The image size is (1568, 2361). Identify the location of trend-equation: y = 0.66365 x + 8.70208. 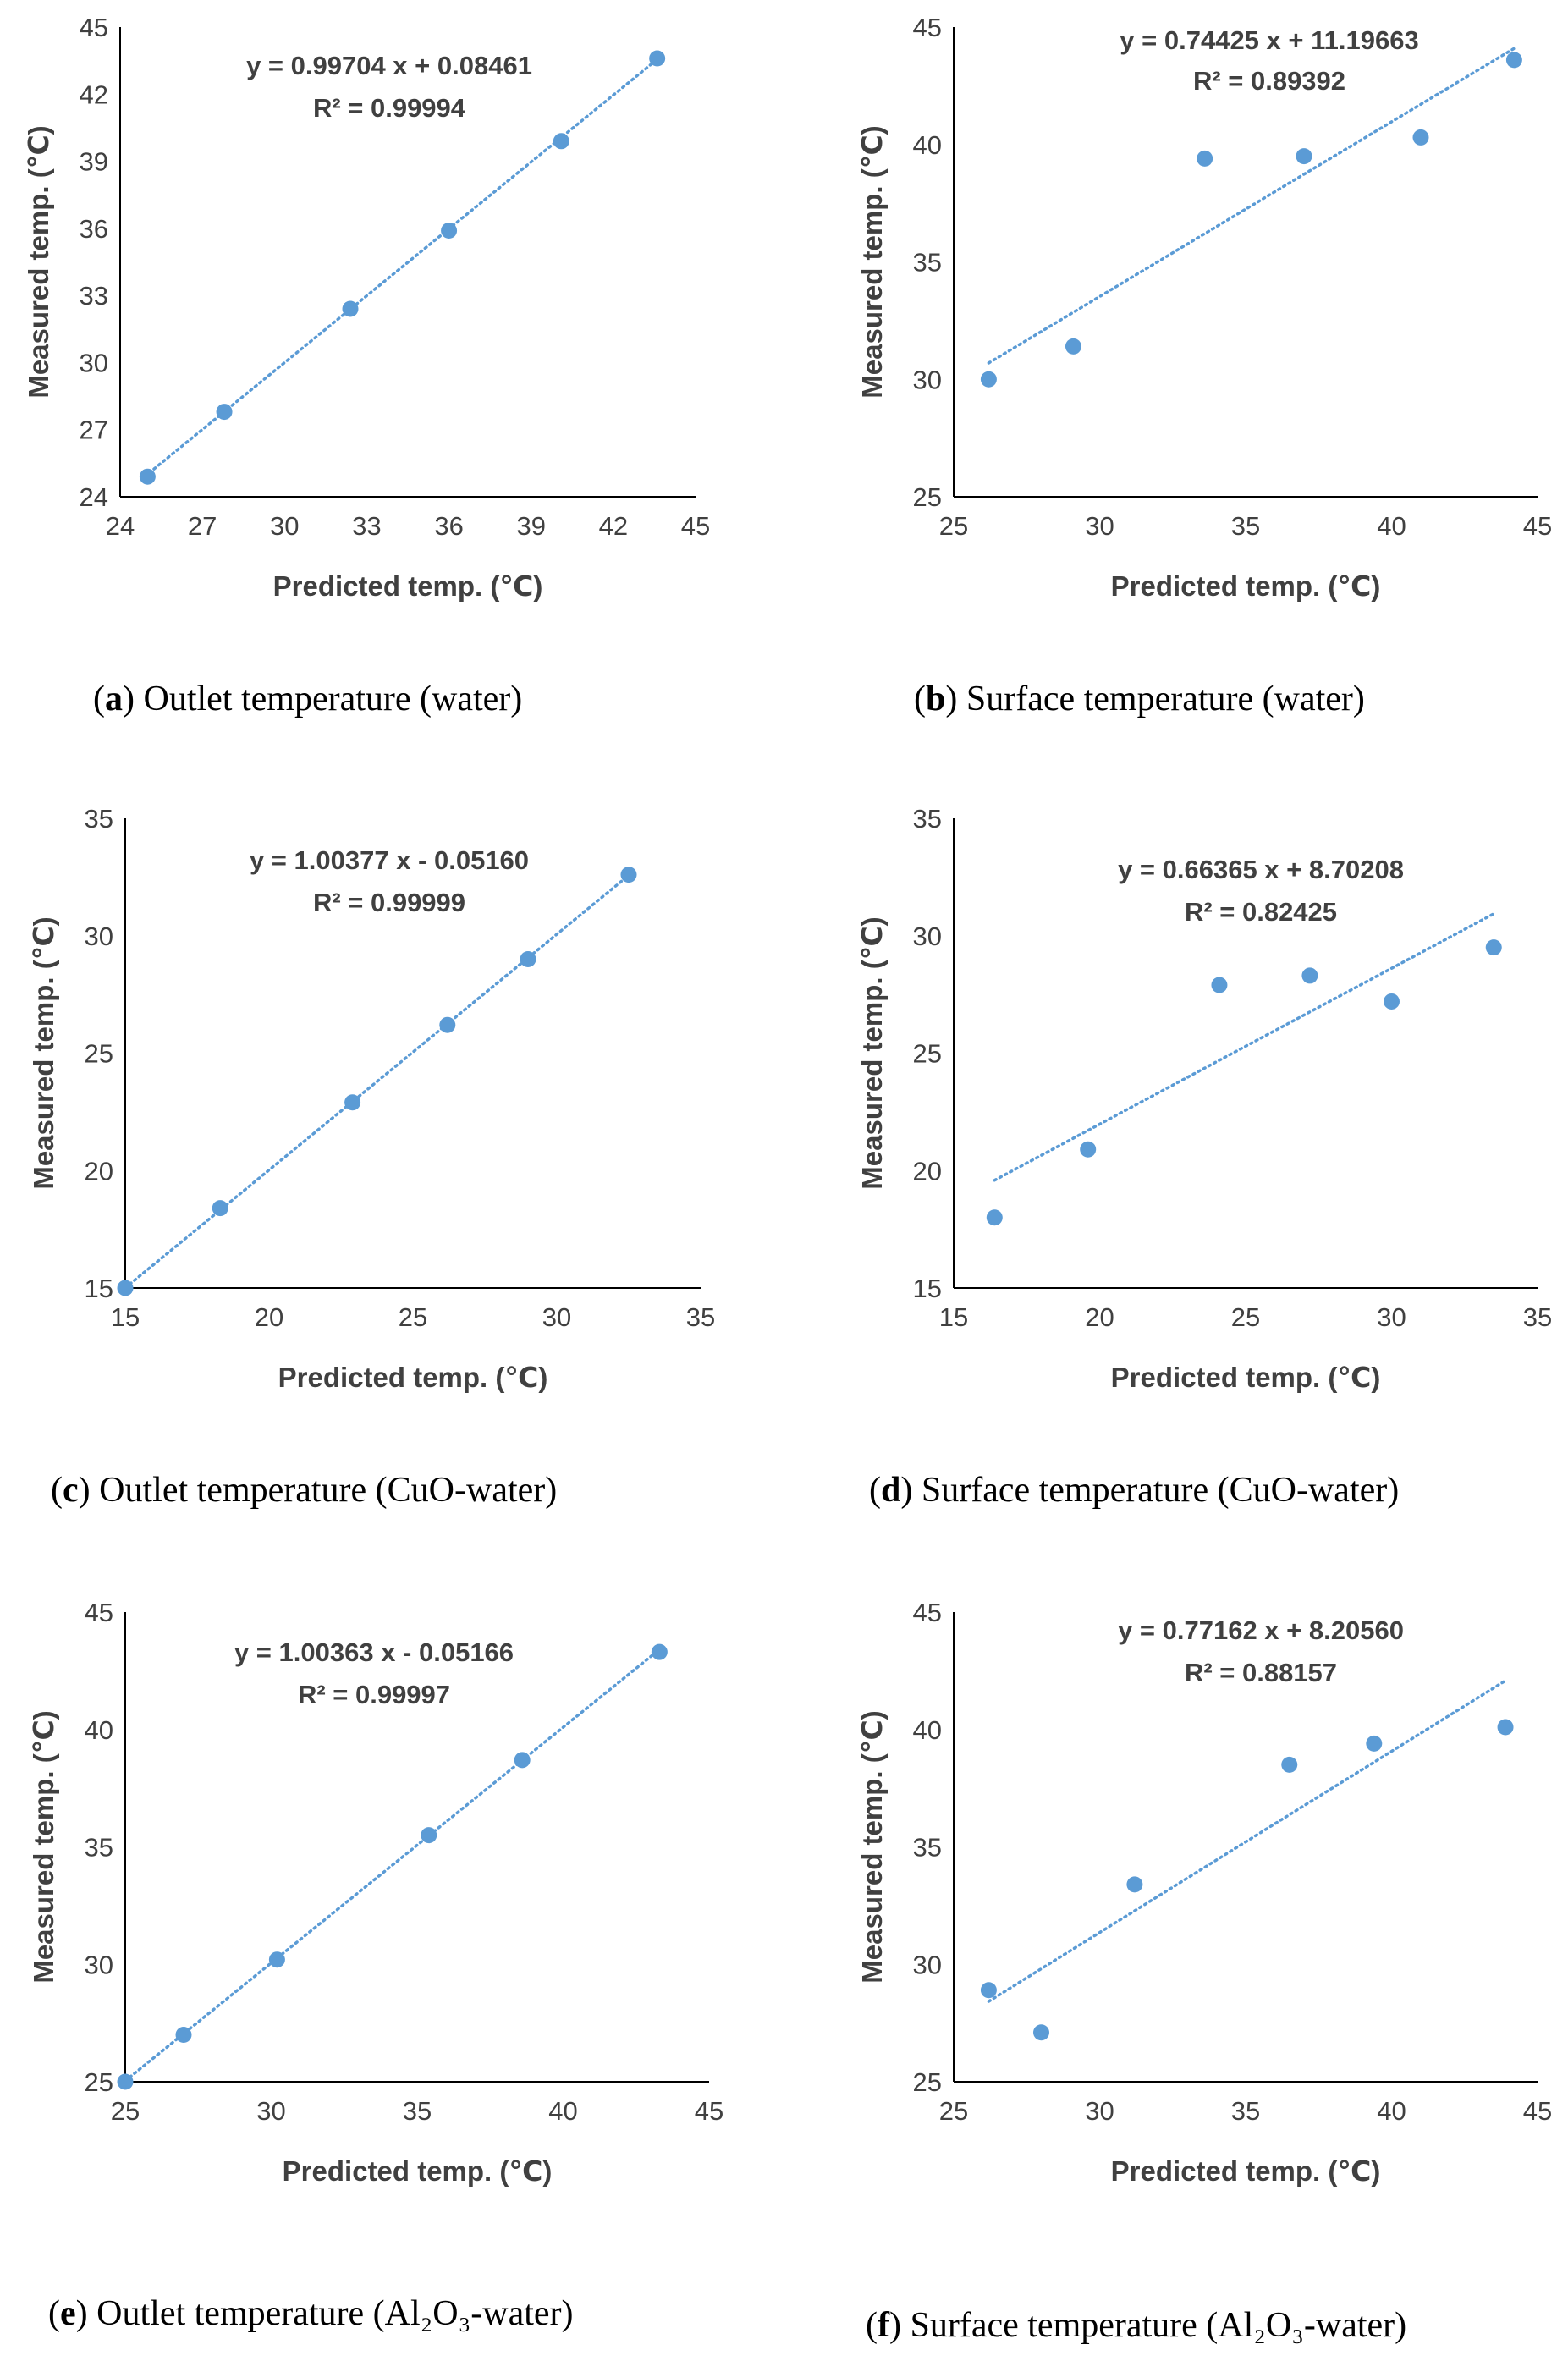
(1261, 869).